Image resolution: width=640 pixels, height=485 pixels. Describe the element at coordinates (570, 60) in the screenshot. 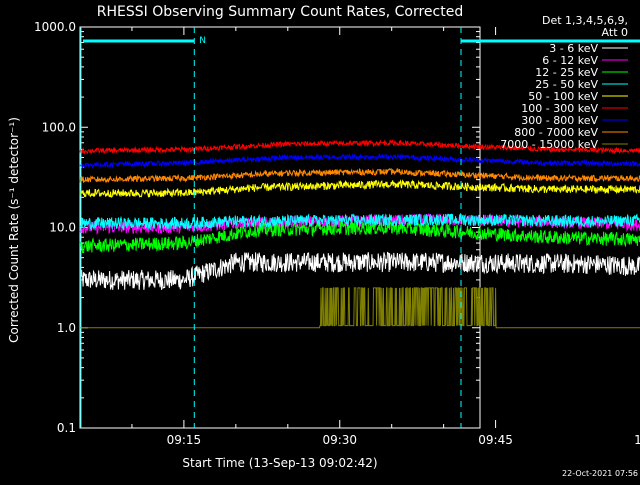

I see `legend-label: 6 - 12 keV` at that location.